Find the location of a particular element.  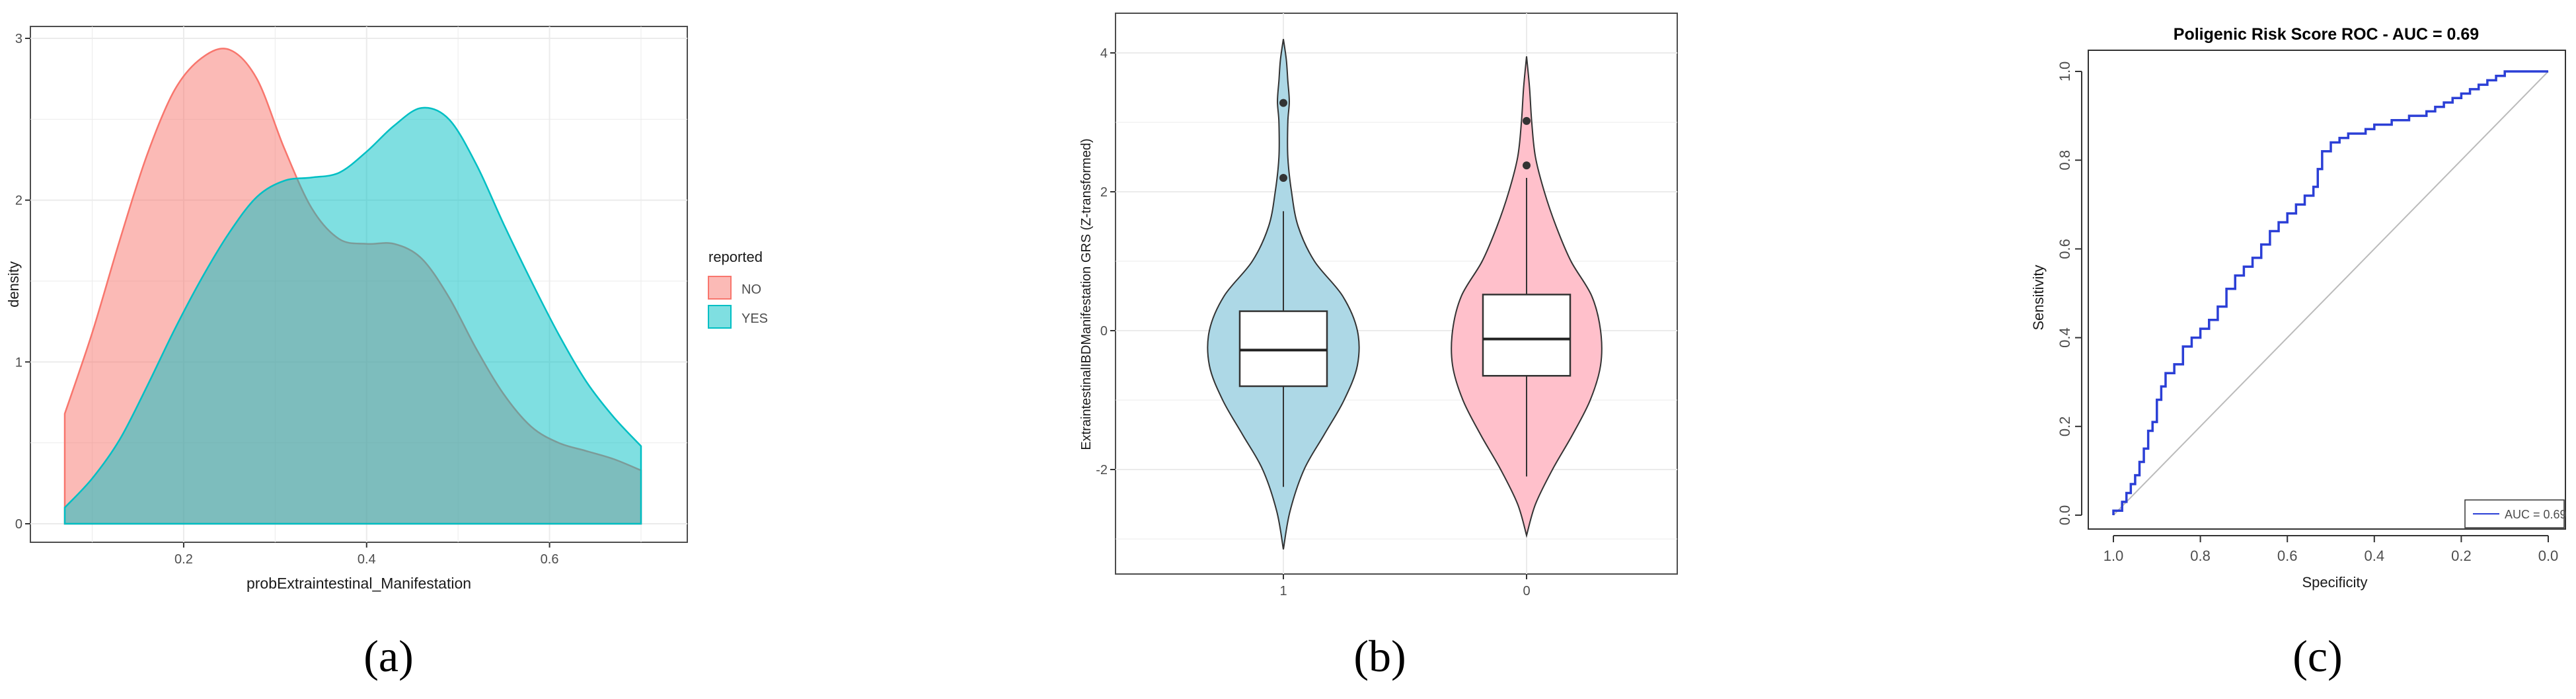

panel-b-ticks: -2 0 2 4 1 0 is located at coordinates (1313, 322).